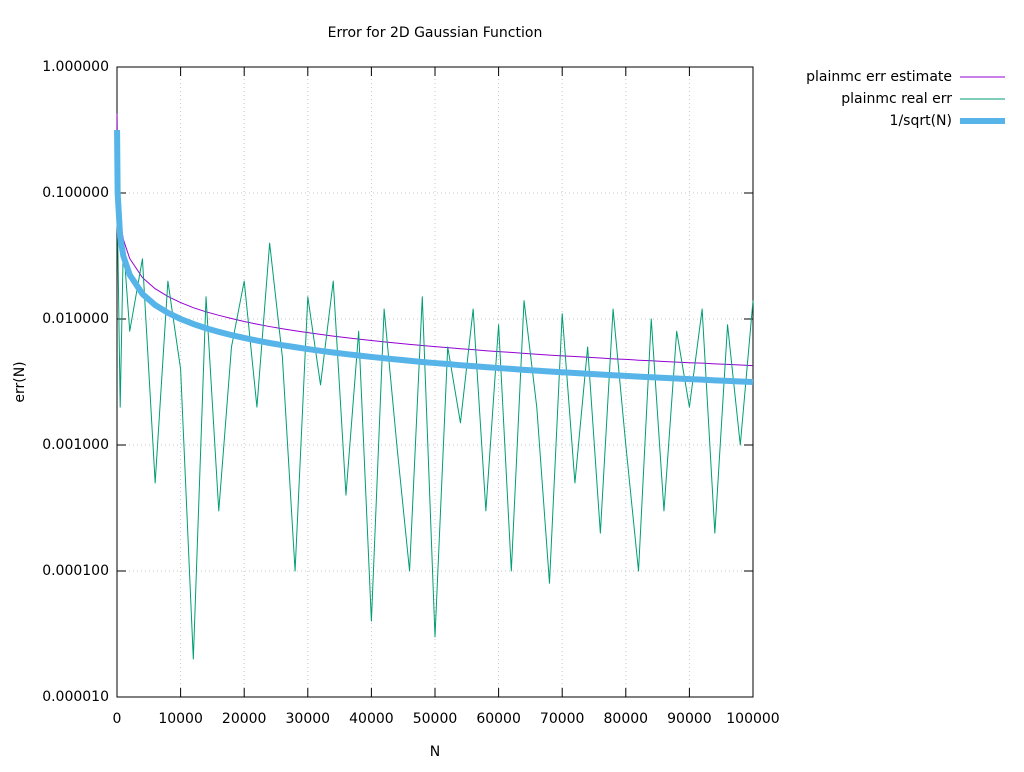 The height and width of the screenshot is (772, 1024). Describe the element at coordinates (75, 193) in the screenshot. I see `y-tick-label: 0.100000` at that location.